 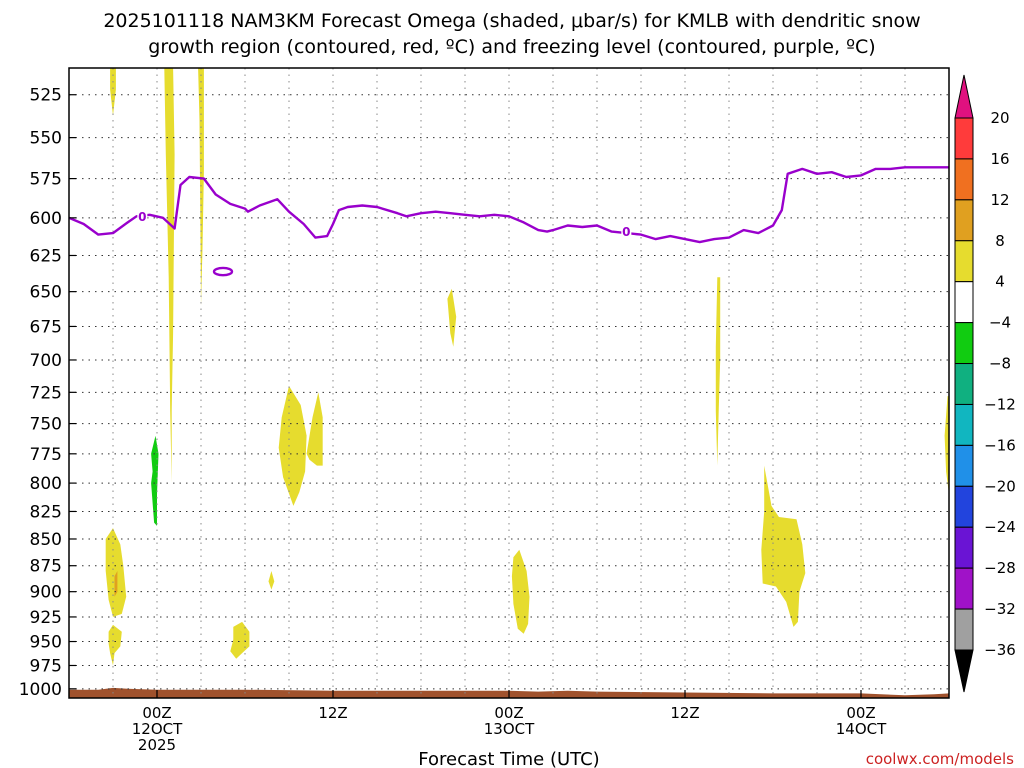 What do you see at coordinates (46, 180) in the screenshot?
I see `y-tick-label-575: 575` at bounding box center [46, 180].